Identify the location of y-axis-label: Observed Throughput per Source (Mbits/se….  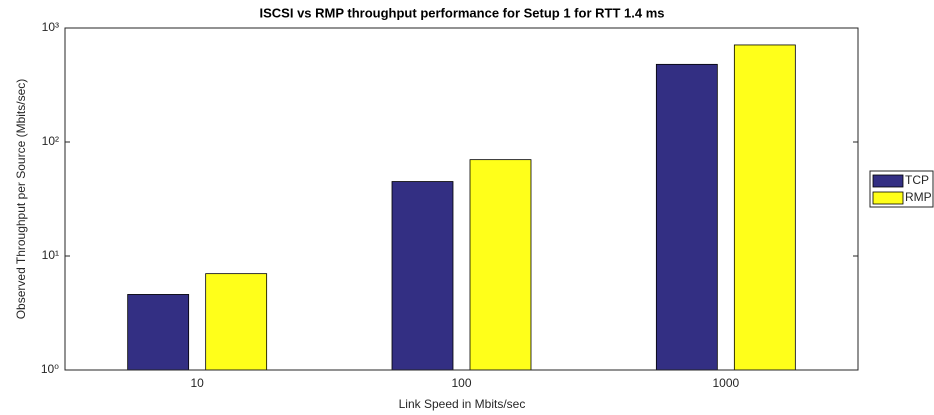
(21, 199).